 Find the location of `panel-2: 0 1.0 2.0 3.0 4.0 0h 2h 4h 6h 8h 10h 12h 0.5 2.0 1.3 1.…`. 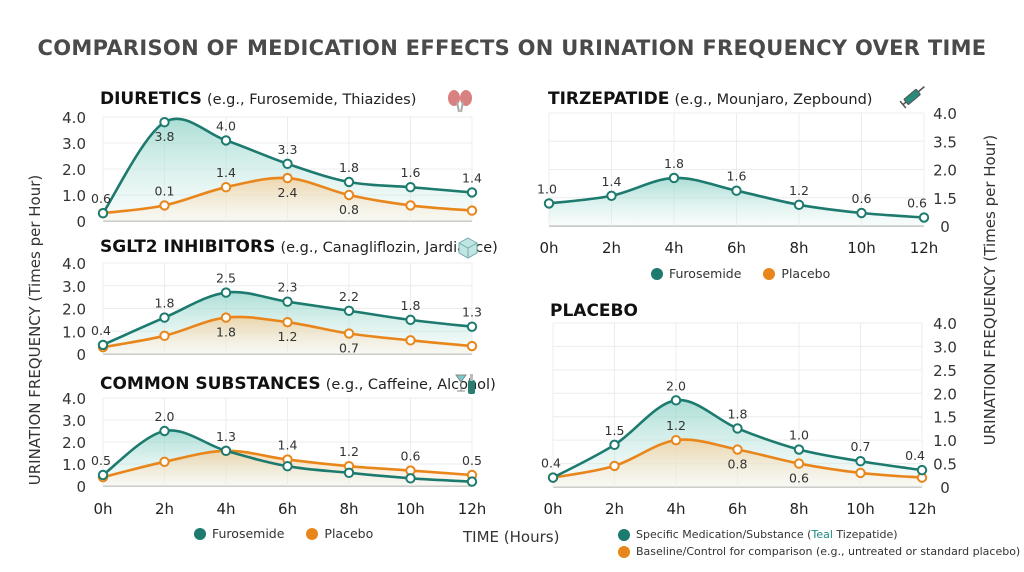

panel-2: 0 1.0 2.0 3.0 4.0 0h 2h 4h 6h 8h 10h 12h 0.5 2.0 1.3 1.… is located at coordinates (274, 454).